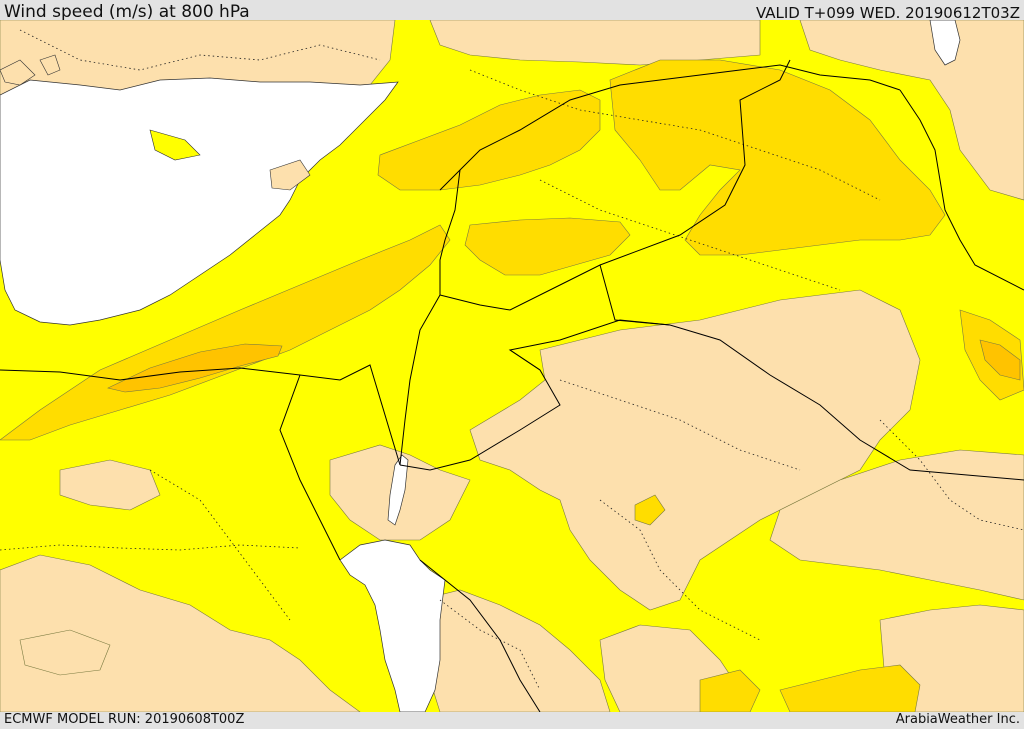  I want to click on max-speed-band, so click(564, 366).